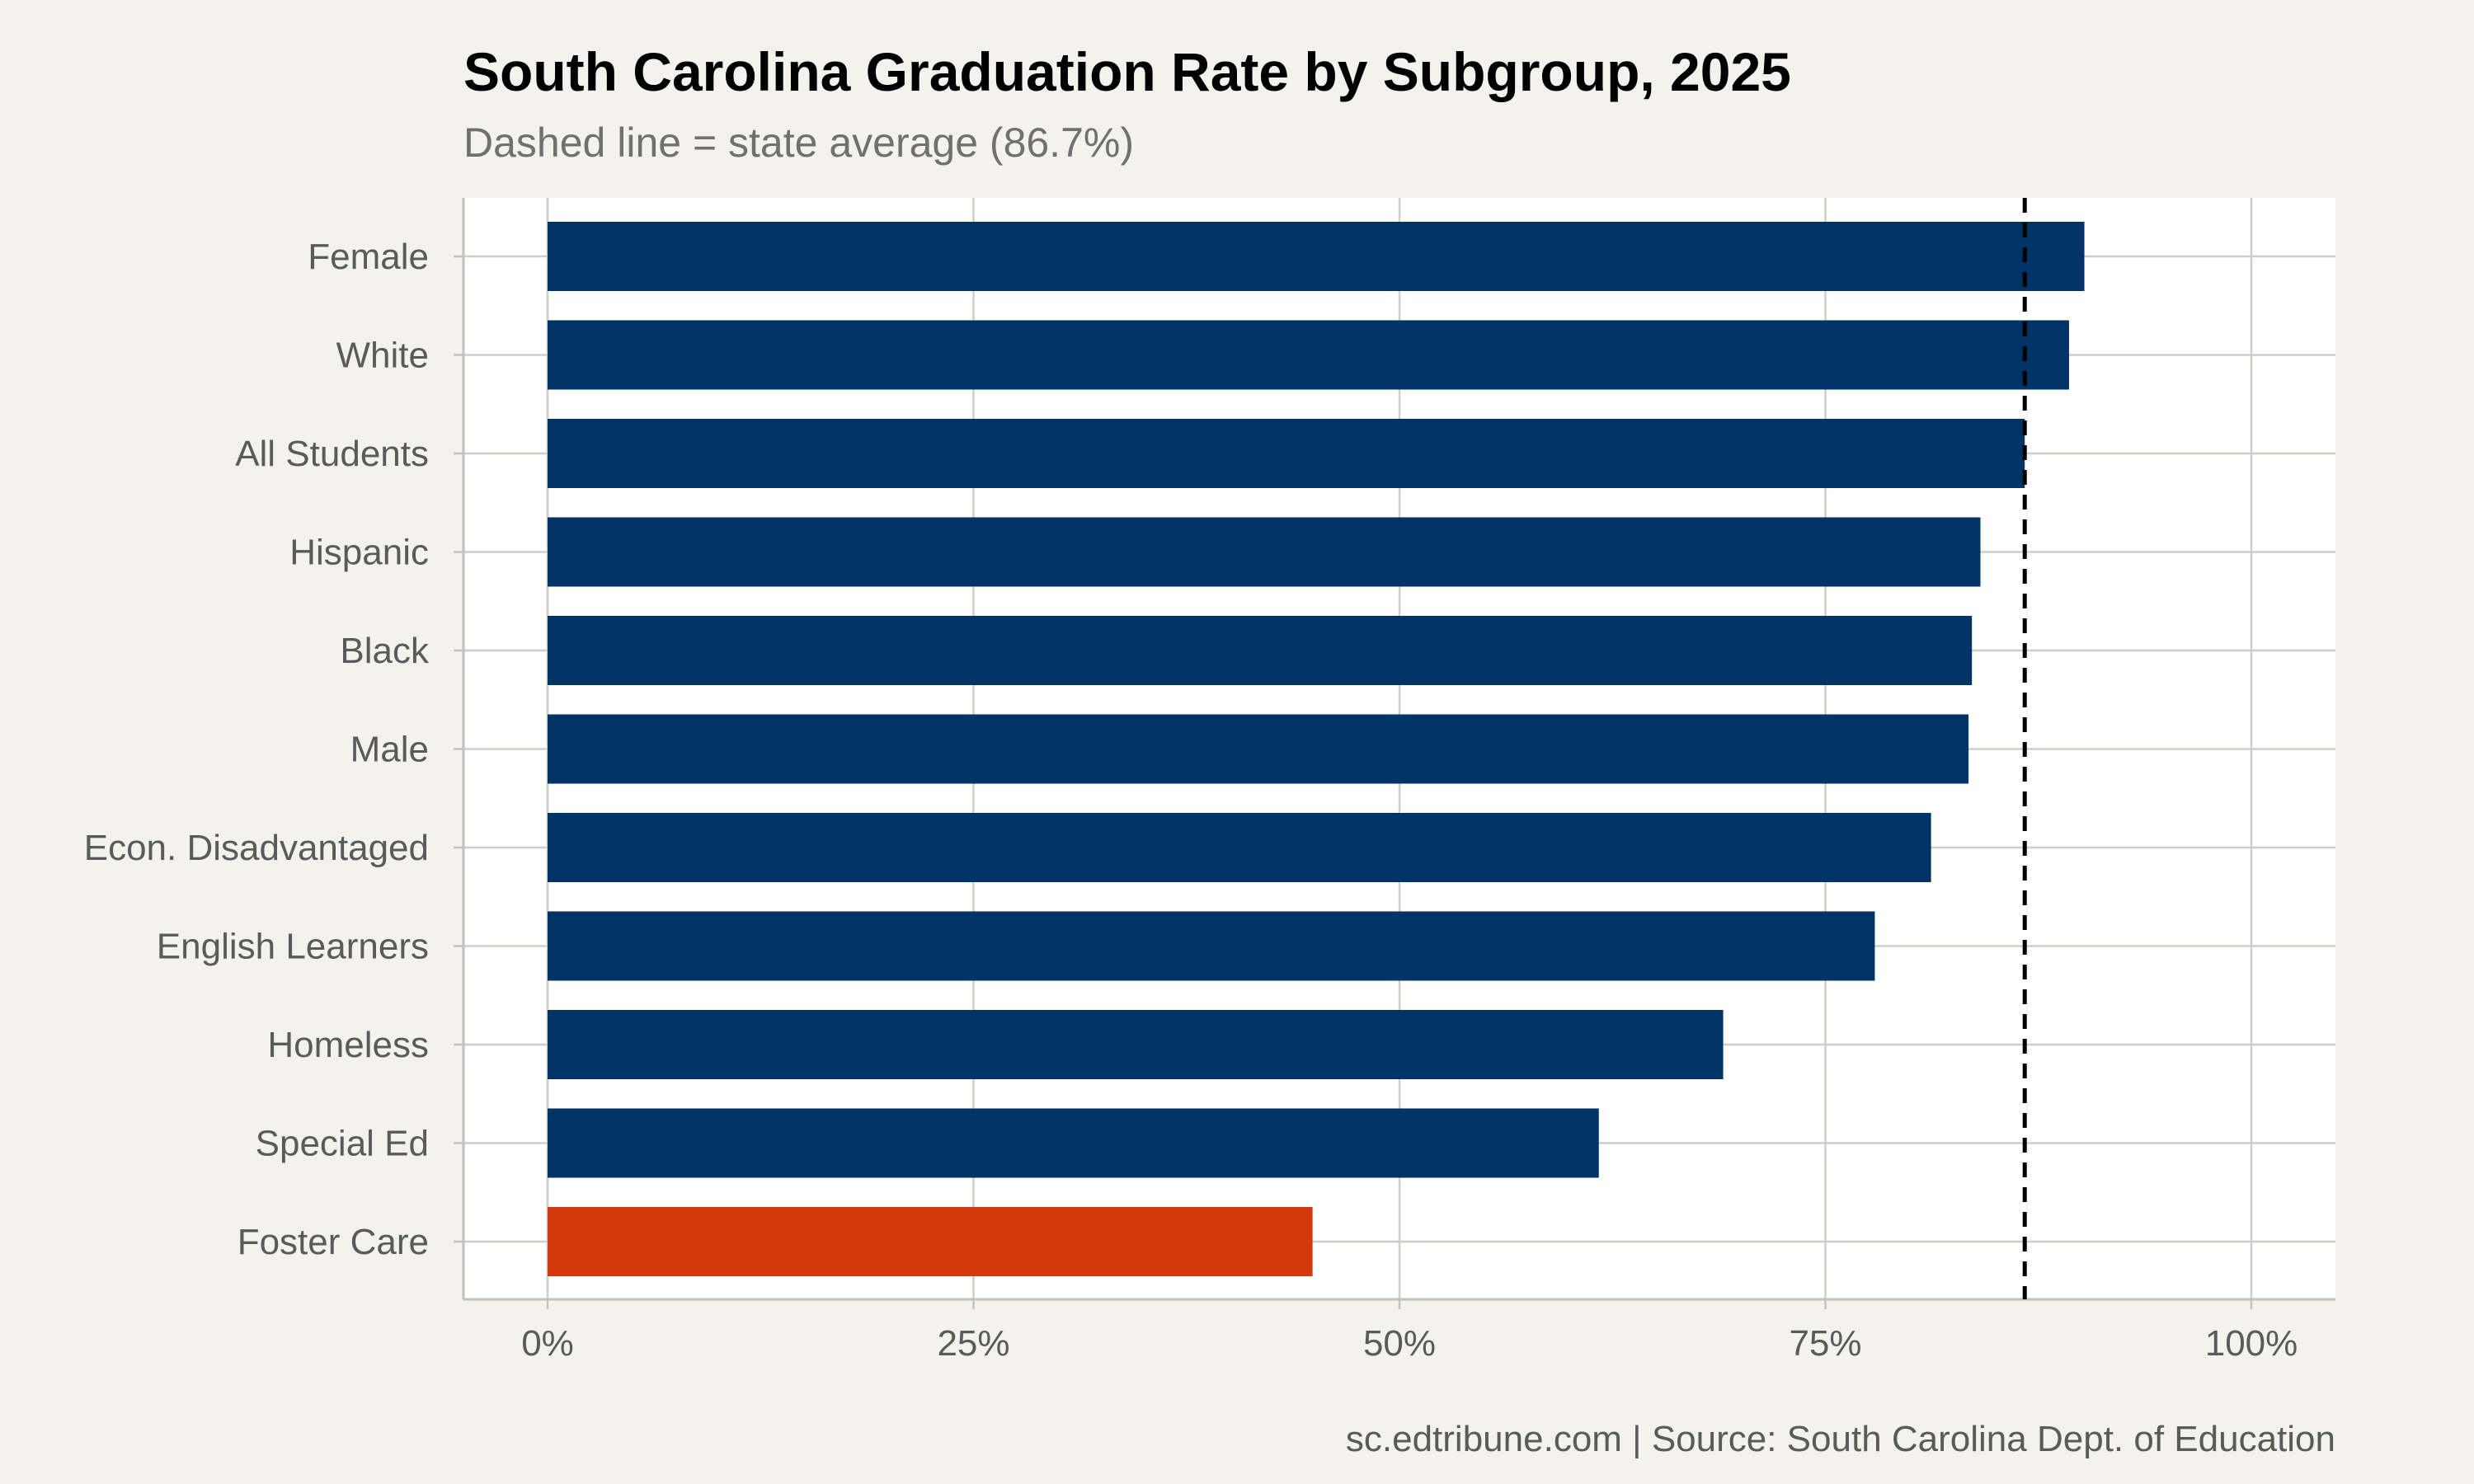  I want to click on category-label-special-ed: Special Ed, so click(342, 1144).